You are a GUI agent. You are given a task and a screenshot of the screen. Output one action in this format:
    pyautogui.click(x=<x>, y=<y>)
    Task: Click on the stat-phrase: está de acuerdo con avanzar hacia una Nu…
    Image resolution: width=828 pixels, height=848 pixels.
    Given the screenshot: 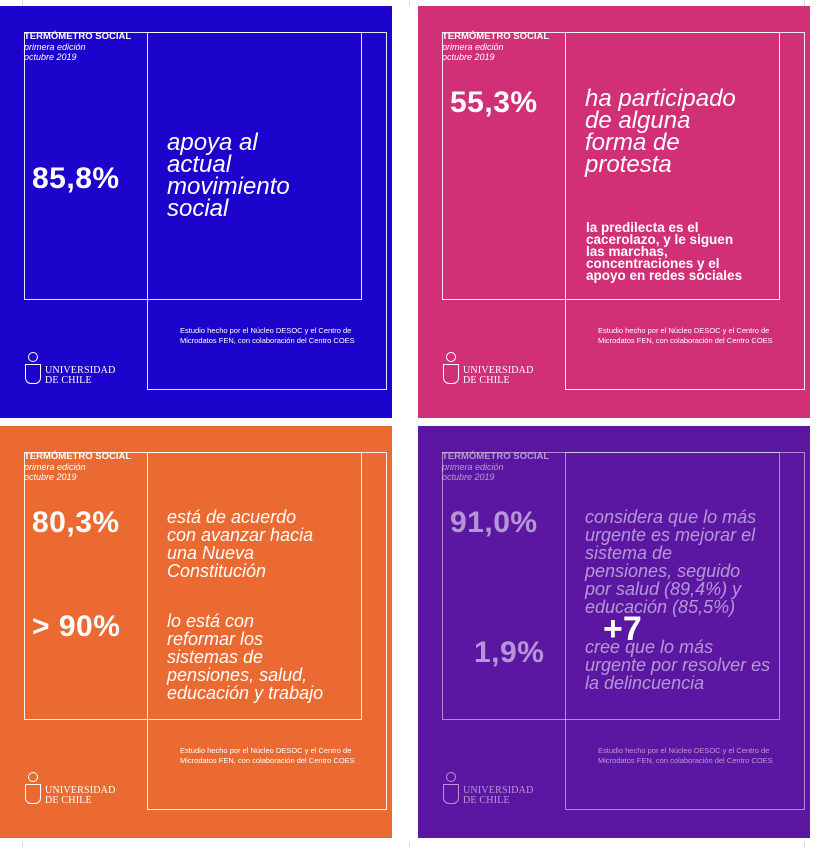 What is the action you would take?
    pyautogui.click(x=240, y=544)
    